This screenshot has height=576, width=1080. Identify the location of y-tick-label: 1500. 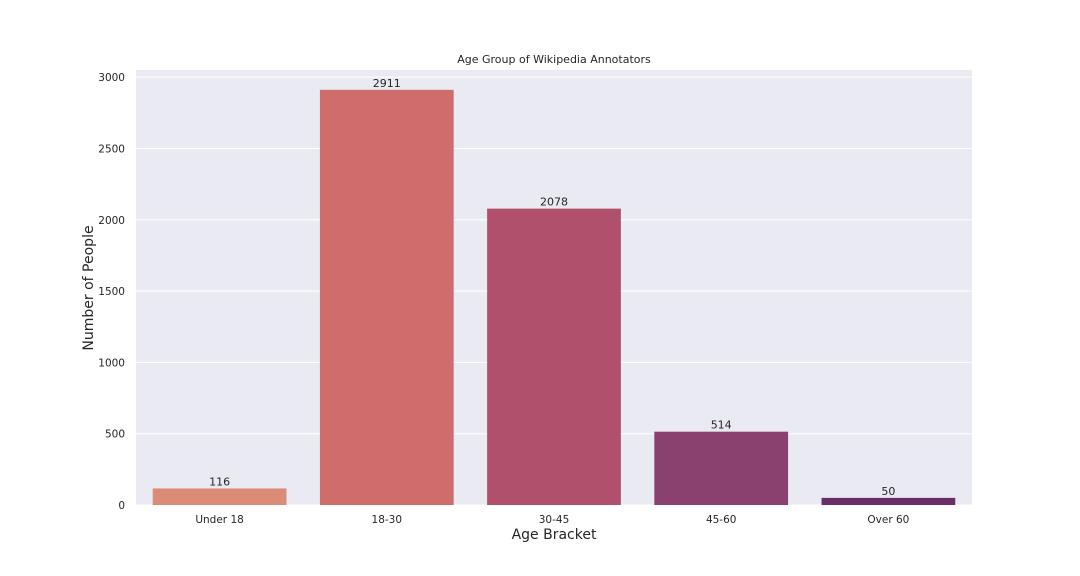
(111, 292).